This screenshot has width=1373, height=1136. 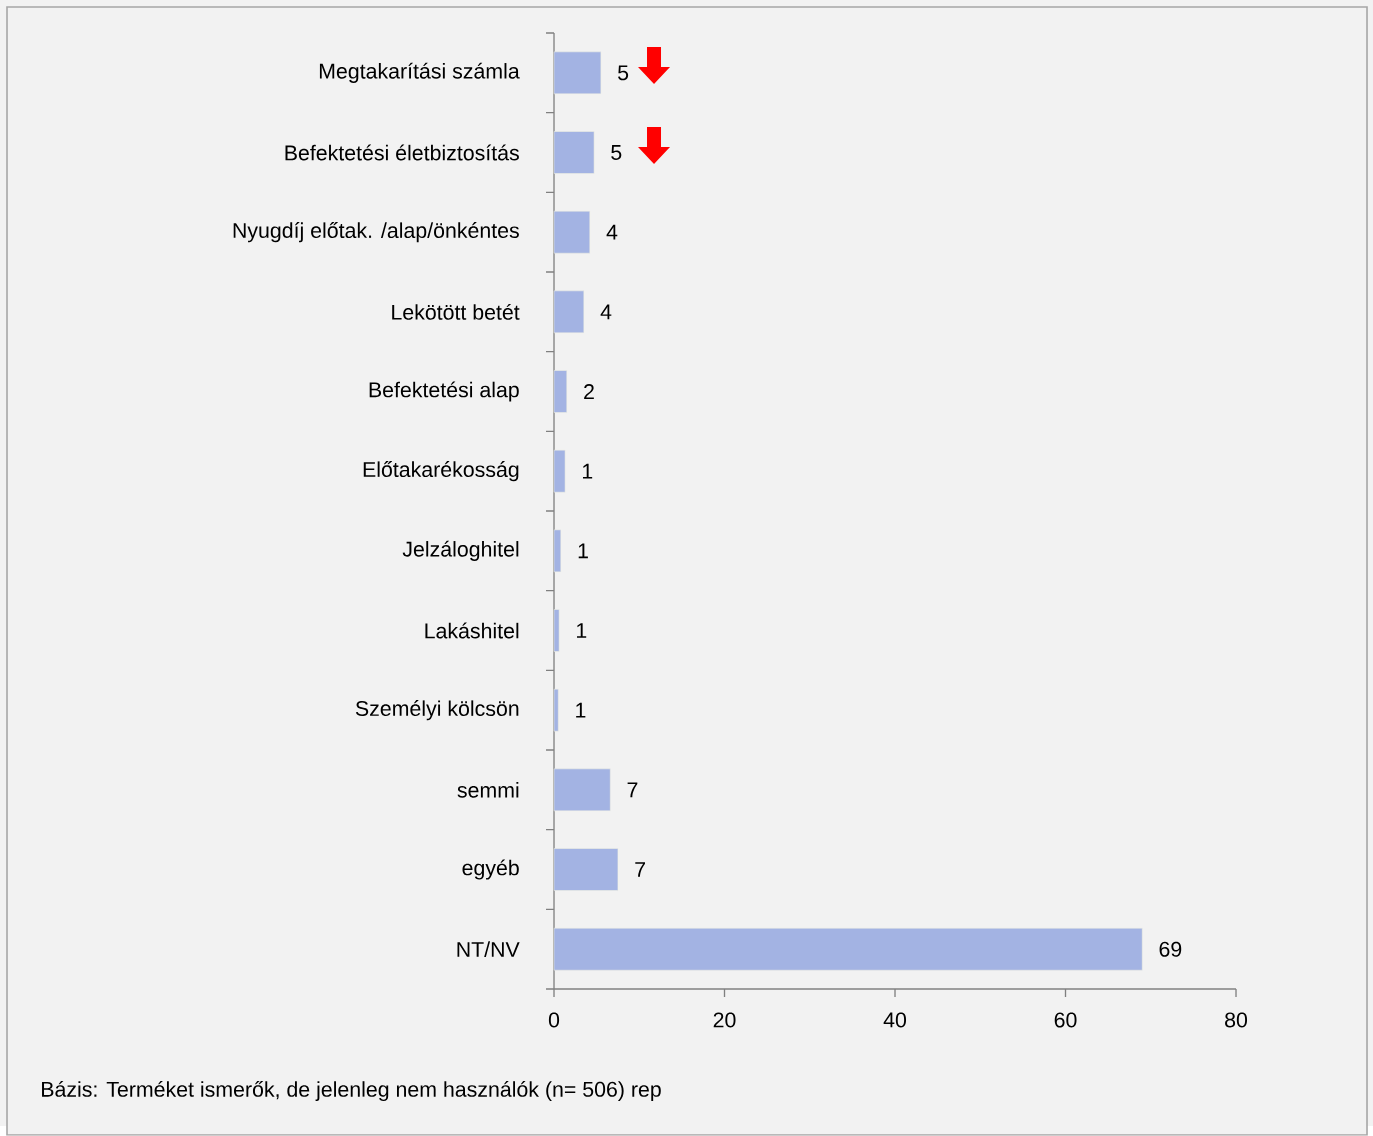 What do you see at coordinates (444, 391) in the screenshot?
I see `y-tick-label: Befektetési alap` at bounding box center [444, 391].